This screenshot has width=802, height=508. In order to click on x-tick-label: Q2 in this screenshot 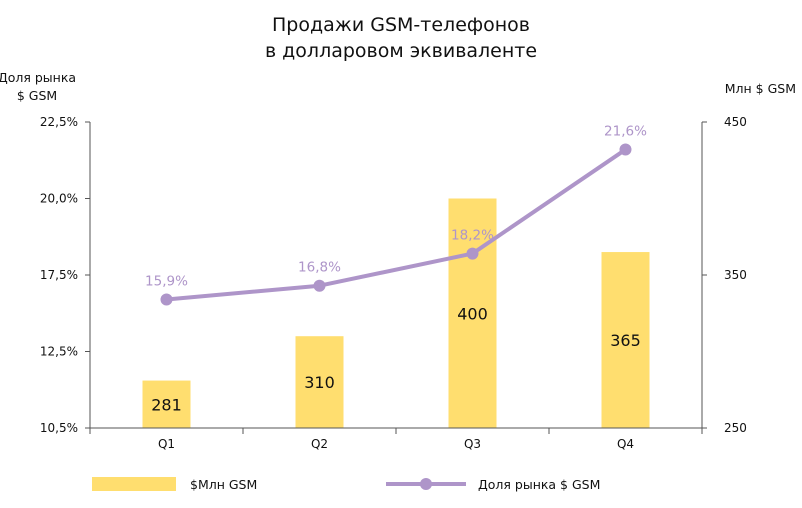, I will do `click(319, 444)`.